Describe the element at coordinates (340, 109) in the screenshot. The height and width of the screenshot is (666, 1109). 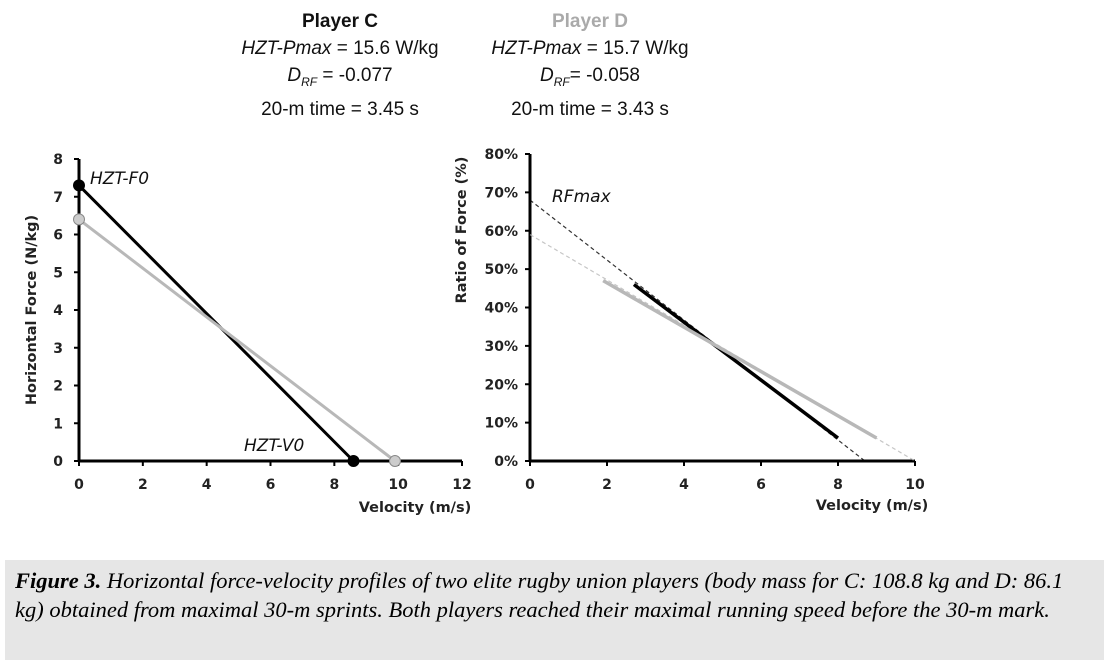
I see `player-c-time: 20-m time = 3.45 s` at that location.